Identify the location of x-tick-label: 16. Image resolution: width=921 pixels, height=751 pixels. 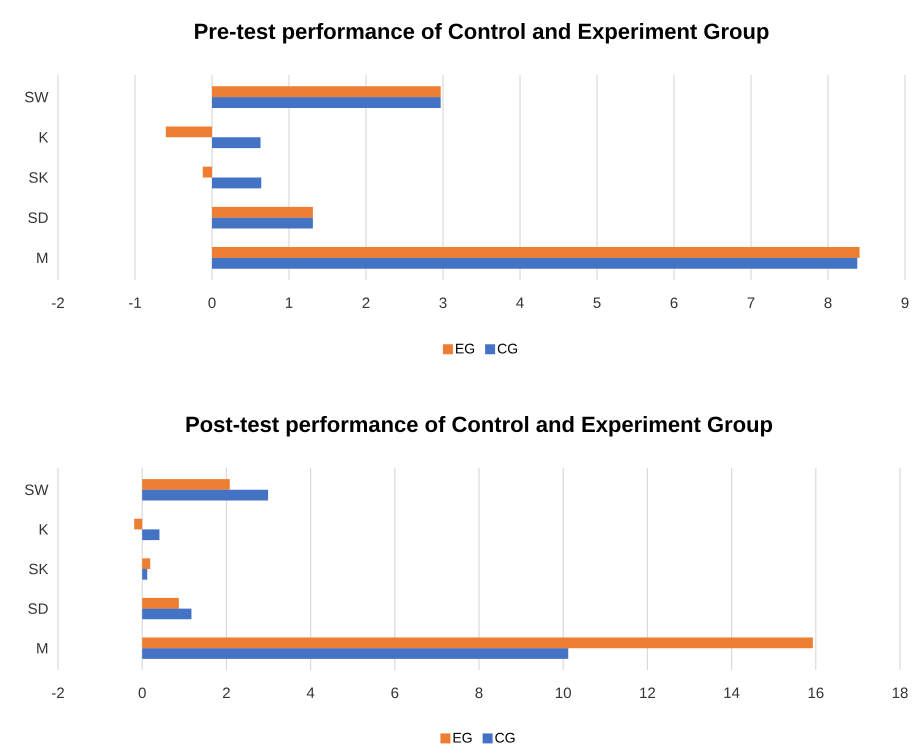
(816, 693).